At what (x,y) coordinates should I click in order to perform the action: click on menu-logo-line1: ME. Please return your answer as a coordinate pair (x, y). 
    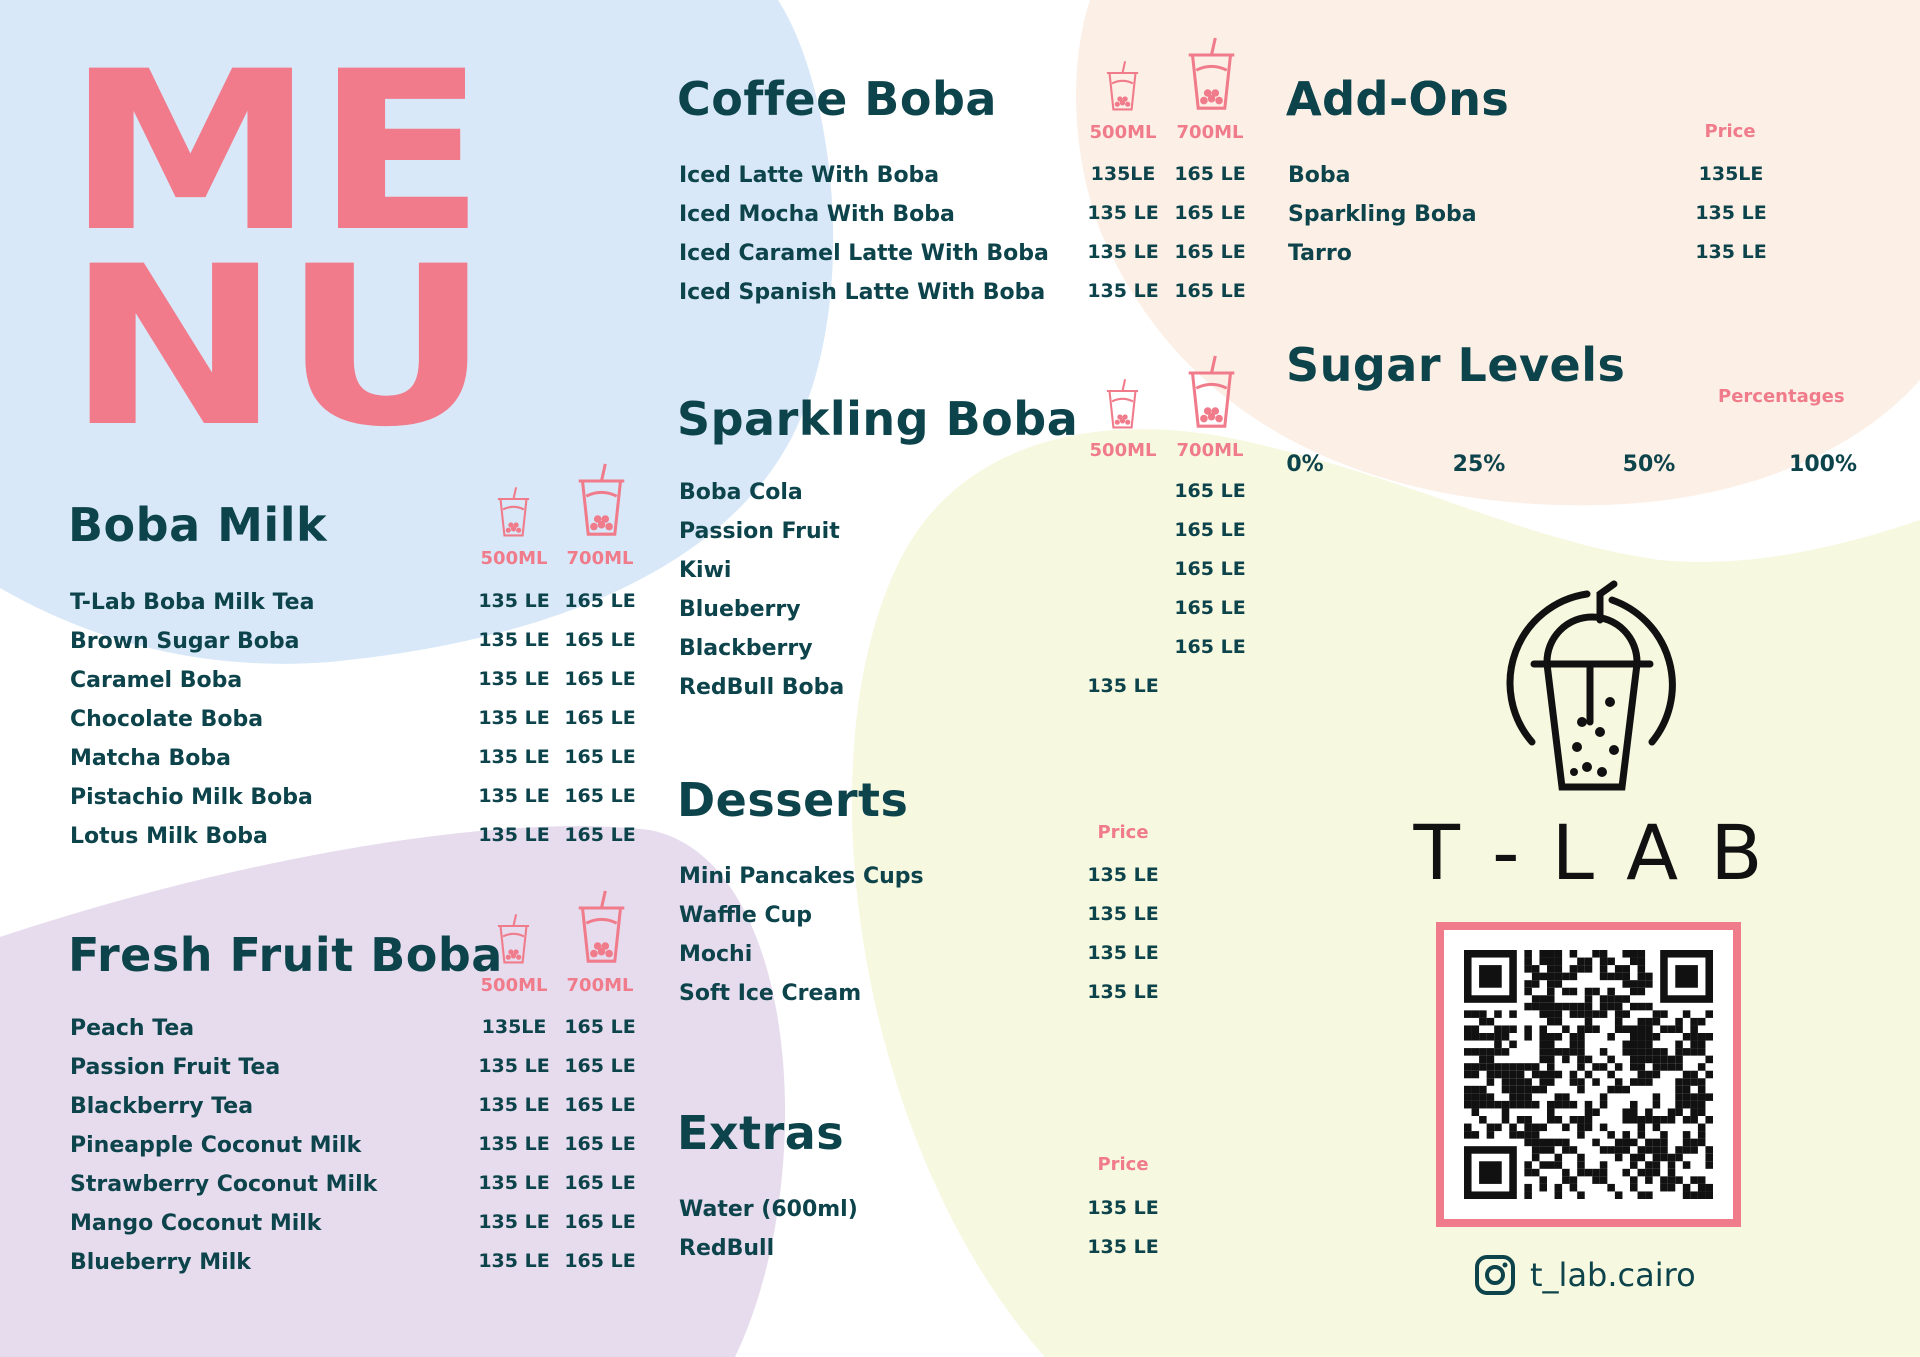
    Looking at the image, I should click on (276, 164).